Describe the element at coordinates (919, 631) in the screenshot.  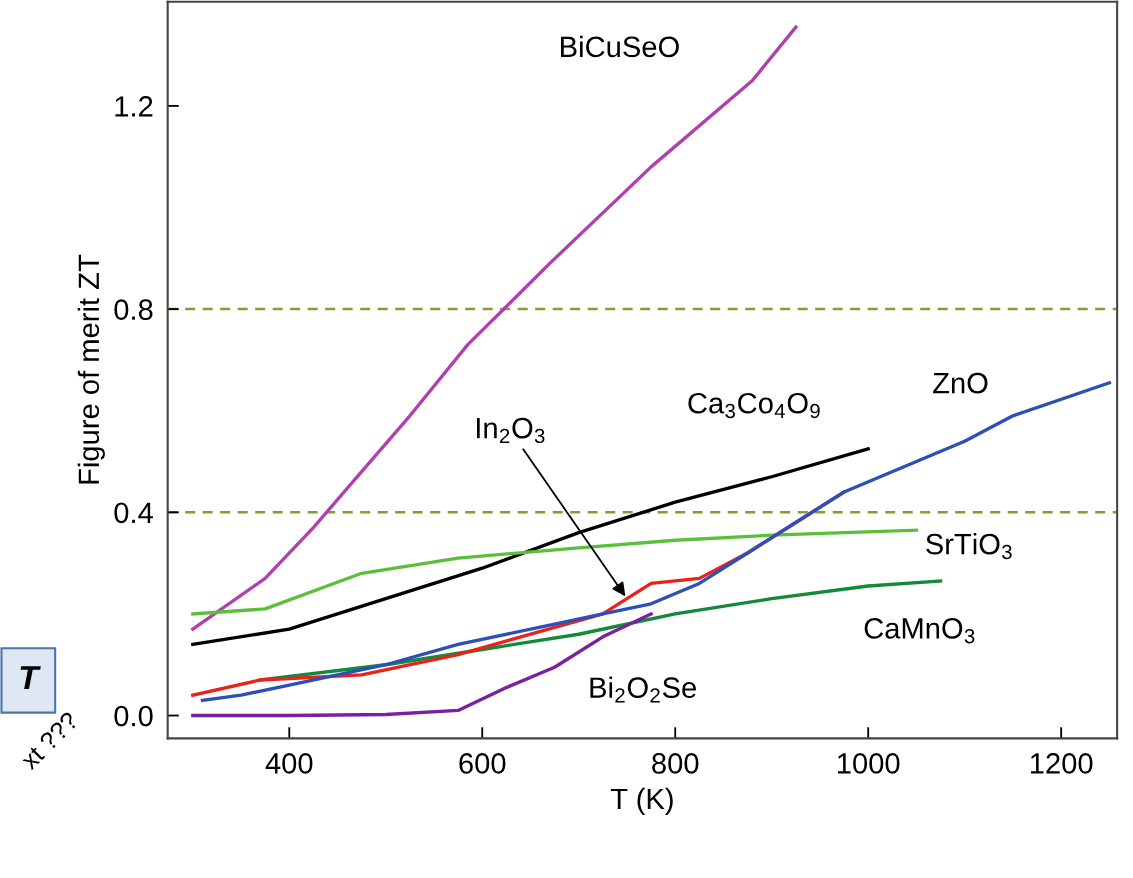
I see `series-label: CaMnO$_{3}$` at that location.